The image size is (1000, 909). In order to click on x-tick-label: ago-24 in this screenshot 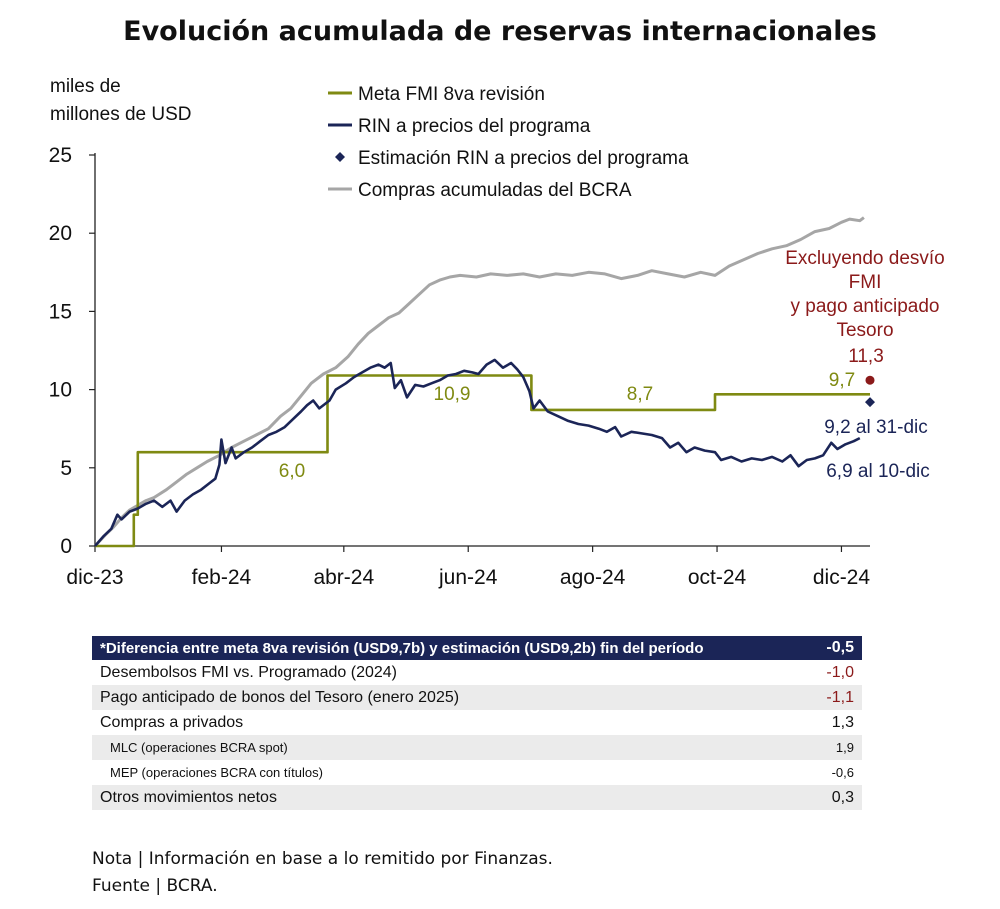, I will do `click(593, 577)`.